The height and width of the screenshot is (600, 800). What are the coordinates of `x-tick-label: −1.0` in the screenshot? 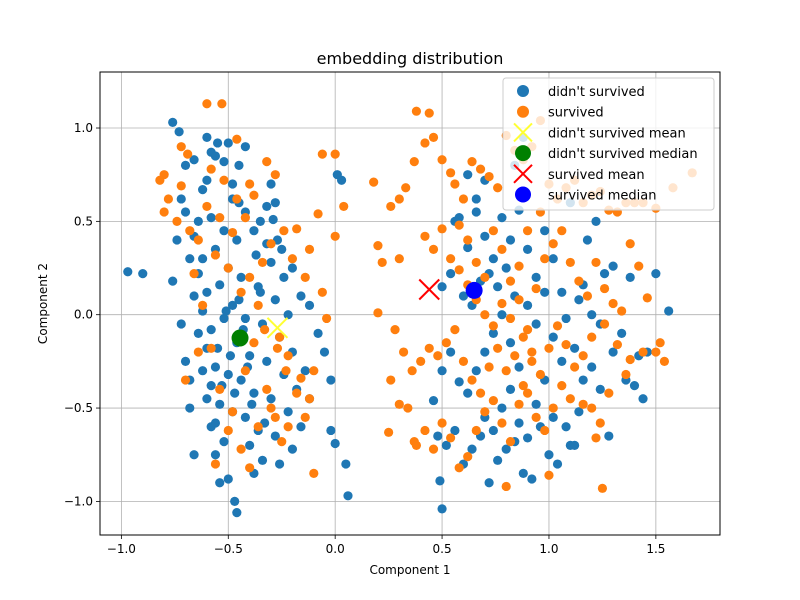 It's located at (121, 549).